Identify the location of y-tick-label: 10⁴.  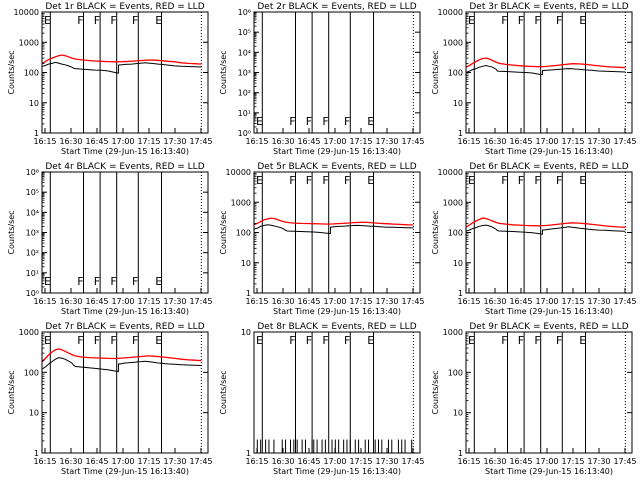
(244, 52).